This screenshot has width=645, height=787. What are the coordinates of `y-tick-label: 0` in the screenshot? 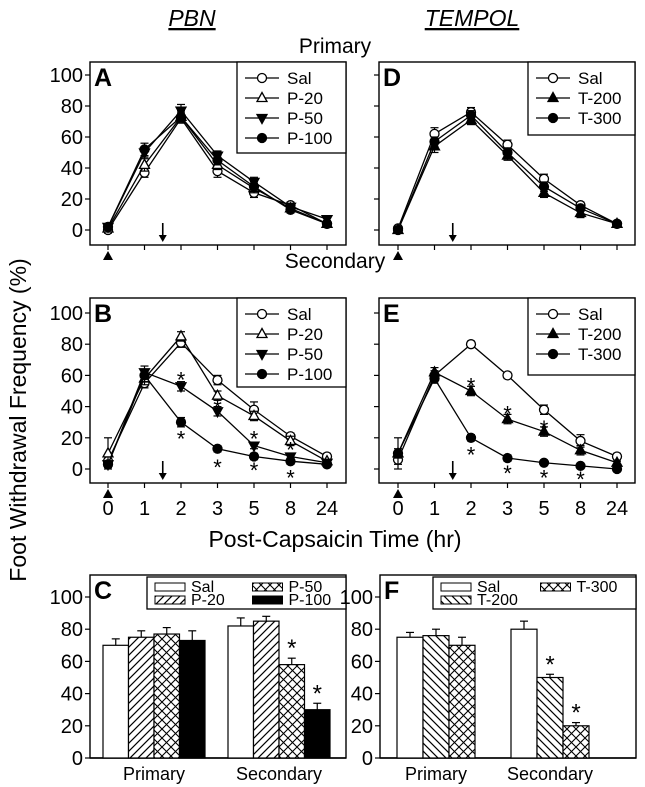 It's located at (77, 470).